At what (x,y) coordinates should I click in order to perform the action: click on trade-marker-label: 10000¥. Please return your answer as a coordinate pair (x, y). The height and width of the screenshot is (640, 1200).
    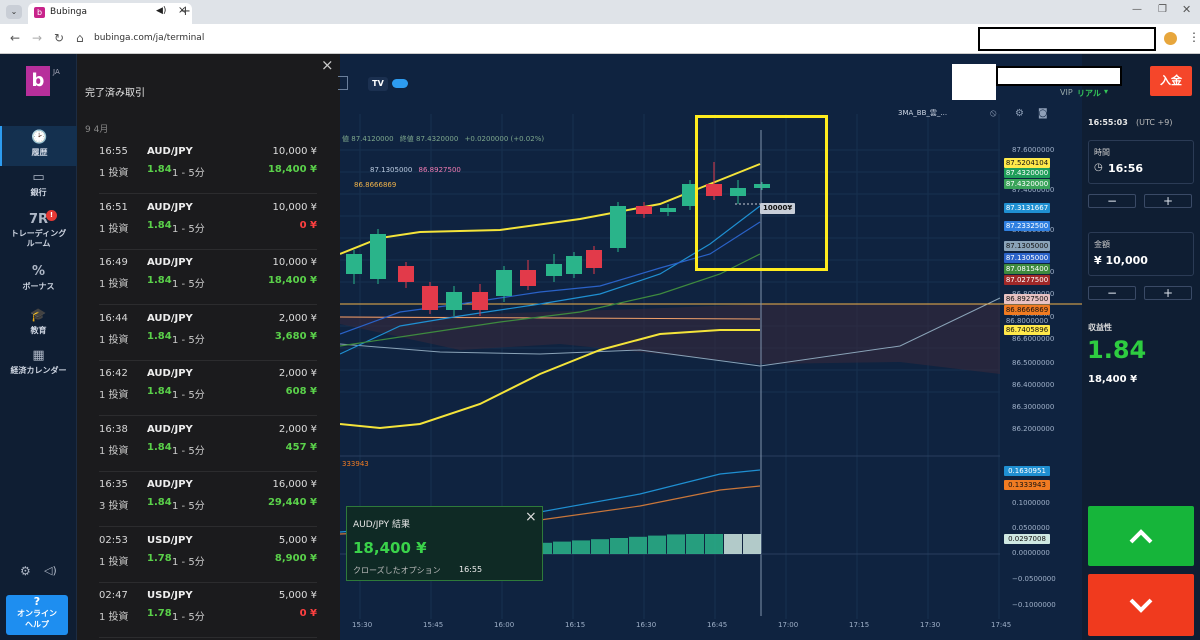
    Looking at the image, I should click on (778, 208).